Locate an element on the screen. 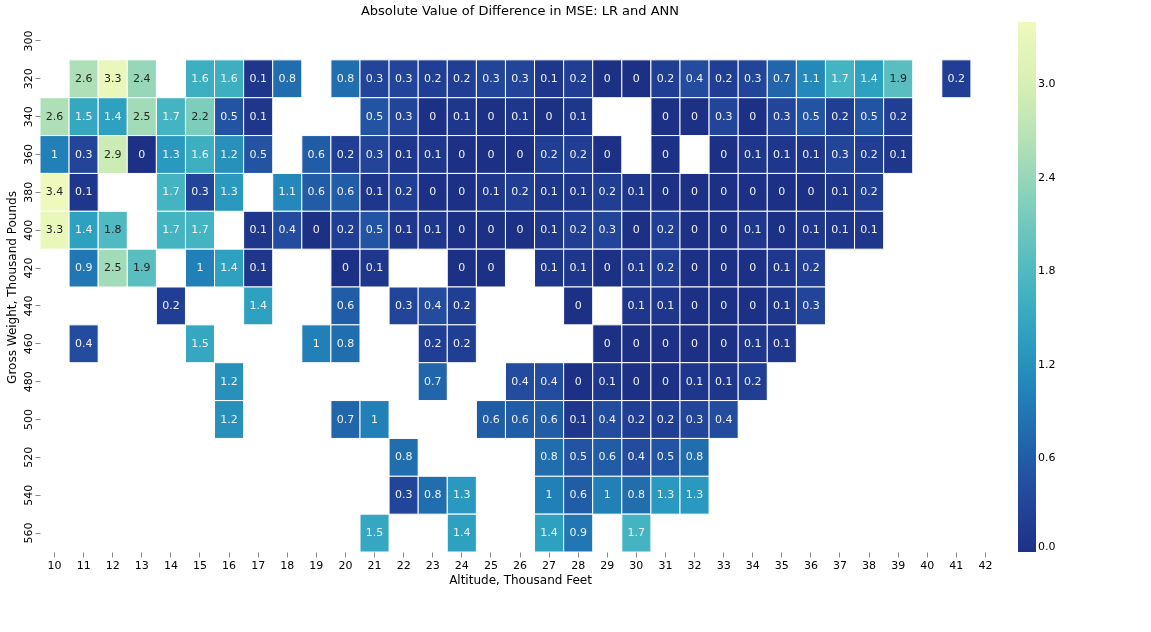 The height and width of the screenshot is (632, 1151). x-tick-label: 16 is located at coordinates (229, 565).